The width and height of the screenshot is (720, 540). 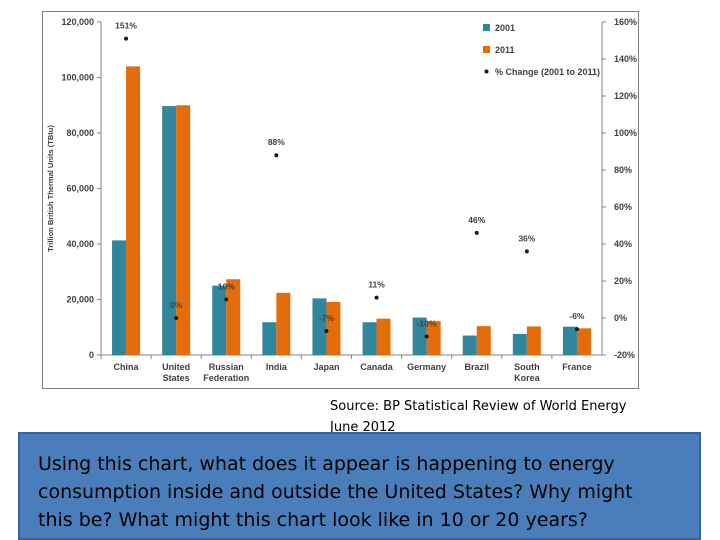 What do you see at coordinates (226, 367) in the screenshot?
I see `x-axis-category-label: Russian` at bounding box center [226, 367].